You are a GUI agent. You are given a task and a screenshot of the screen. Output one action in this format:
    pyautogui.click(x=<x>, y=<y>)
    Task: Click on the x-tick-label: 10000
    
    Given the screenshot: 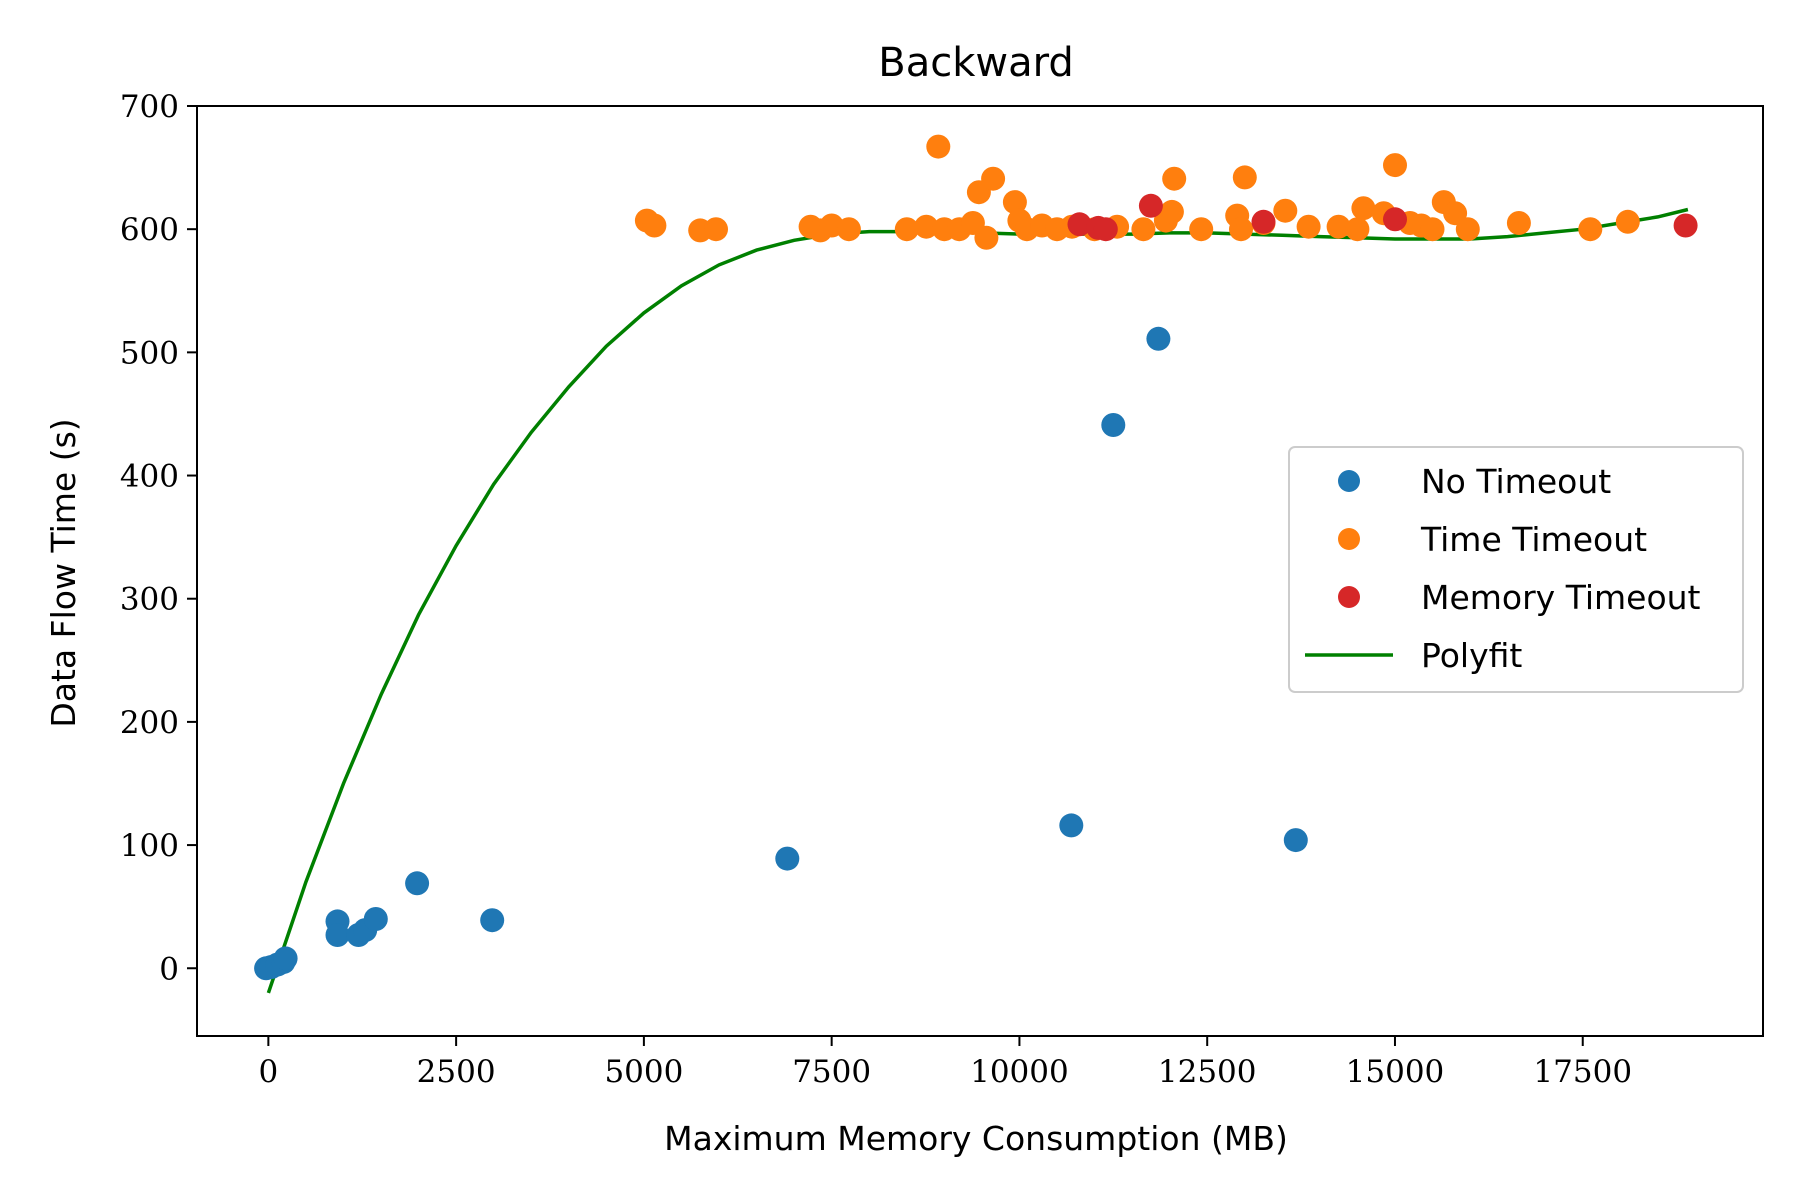 What is the action you would take?
    pyautogui.click(x=1019, y=1072)
    